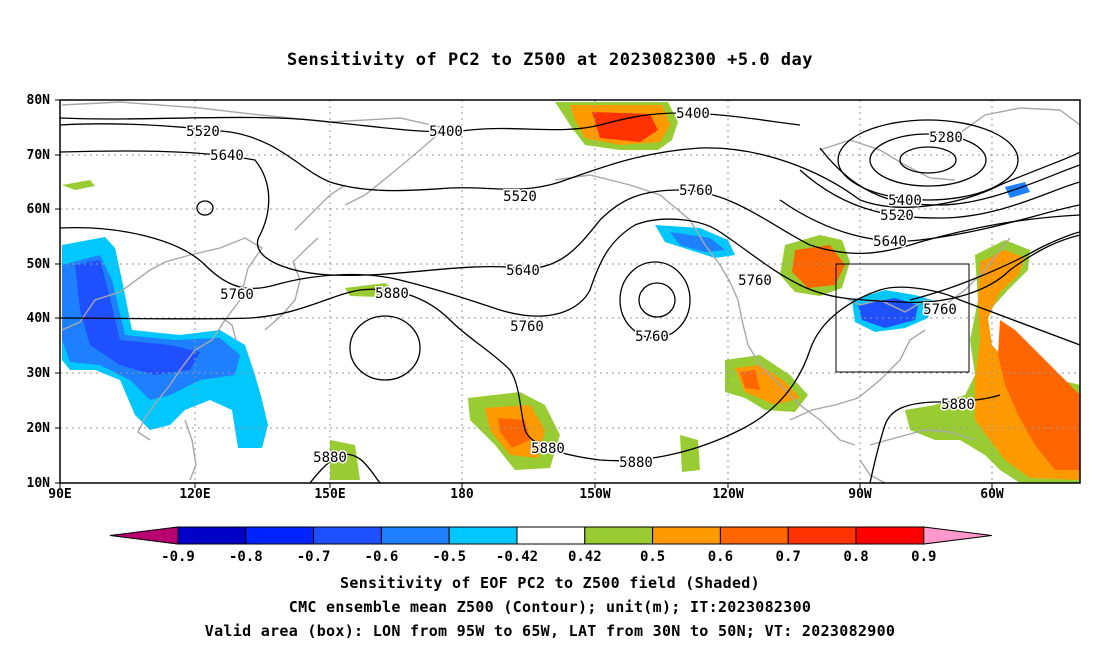 The width and height of the screenshot is (1100, 650). I want to click on lon-label: 180, so click(462, 494).